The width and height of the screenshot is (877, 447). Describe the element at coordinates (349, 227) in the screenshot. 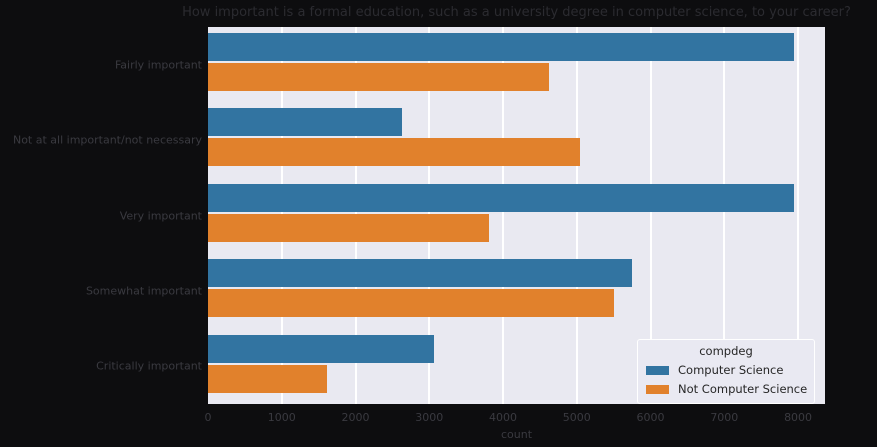

I see `bar-not-computer-science-very-important` at that location.